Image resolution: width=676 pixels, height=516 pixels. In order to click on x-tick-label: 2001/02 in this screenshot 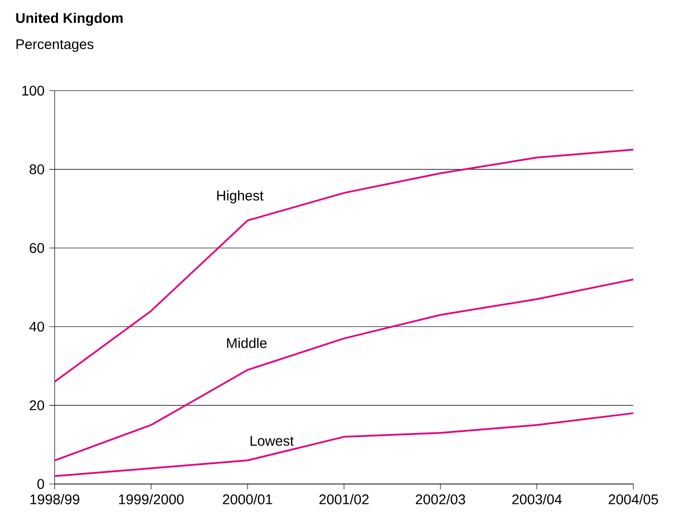, I will do `click(344, 499)`.